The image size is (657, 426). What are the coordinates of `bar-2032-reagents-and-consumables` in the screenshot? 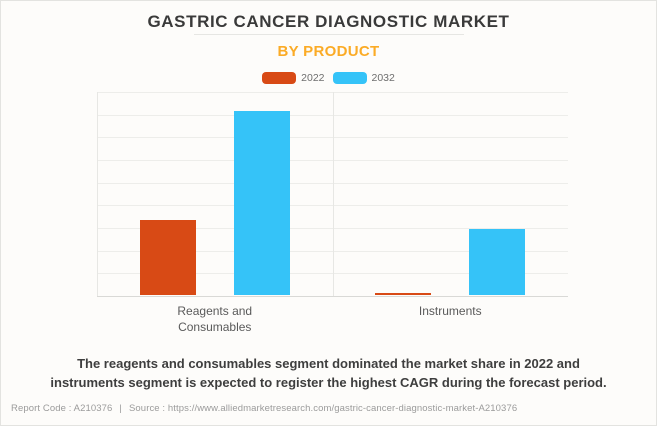 It's located at (261, 203).